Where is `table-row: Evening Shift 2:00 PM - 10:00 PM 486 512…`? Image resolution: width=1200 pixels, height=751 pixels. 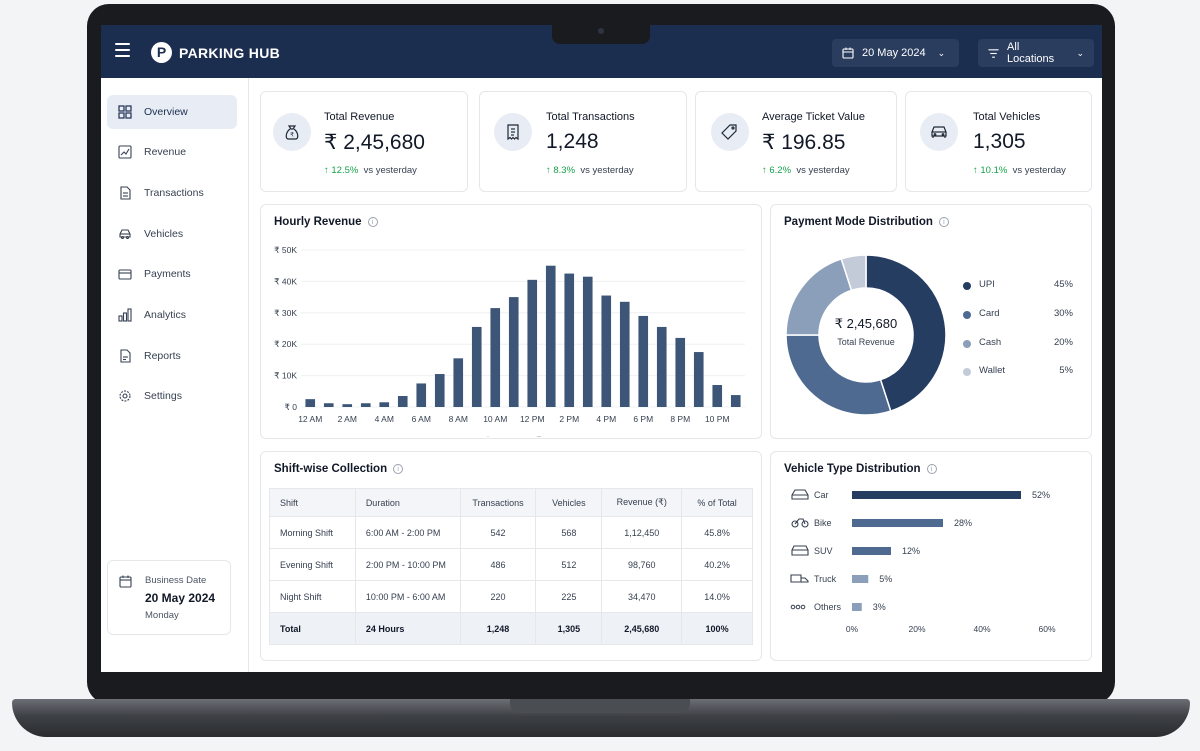 table-row: Evening Shift 2:00 PM - 10:00 PM 486 512… is located at coordinates (511, 564).